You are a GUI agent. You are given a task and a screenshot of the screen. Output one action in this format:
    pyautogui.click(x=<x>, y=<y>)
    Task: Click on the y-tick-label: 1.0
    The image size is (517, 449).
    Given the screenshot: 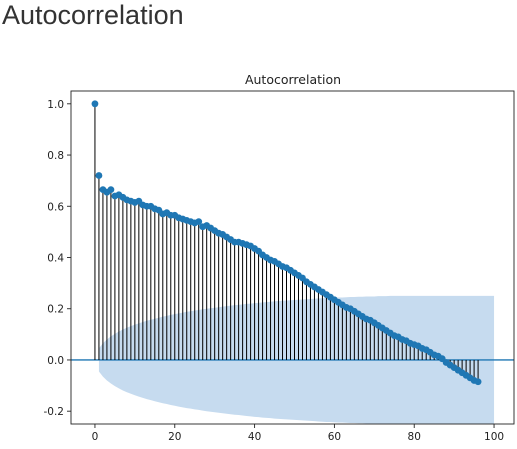 What is the action you would take?
    pyautogui.click(x=55, y=105)
    